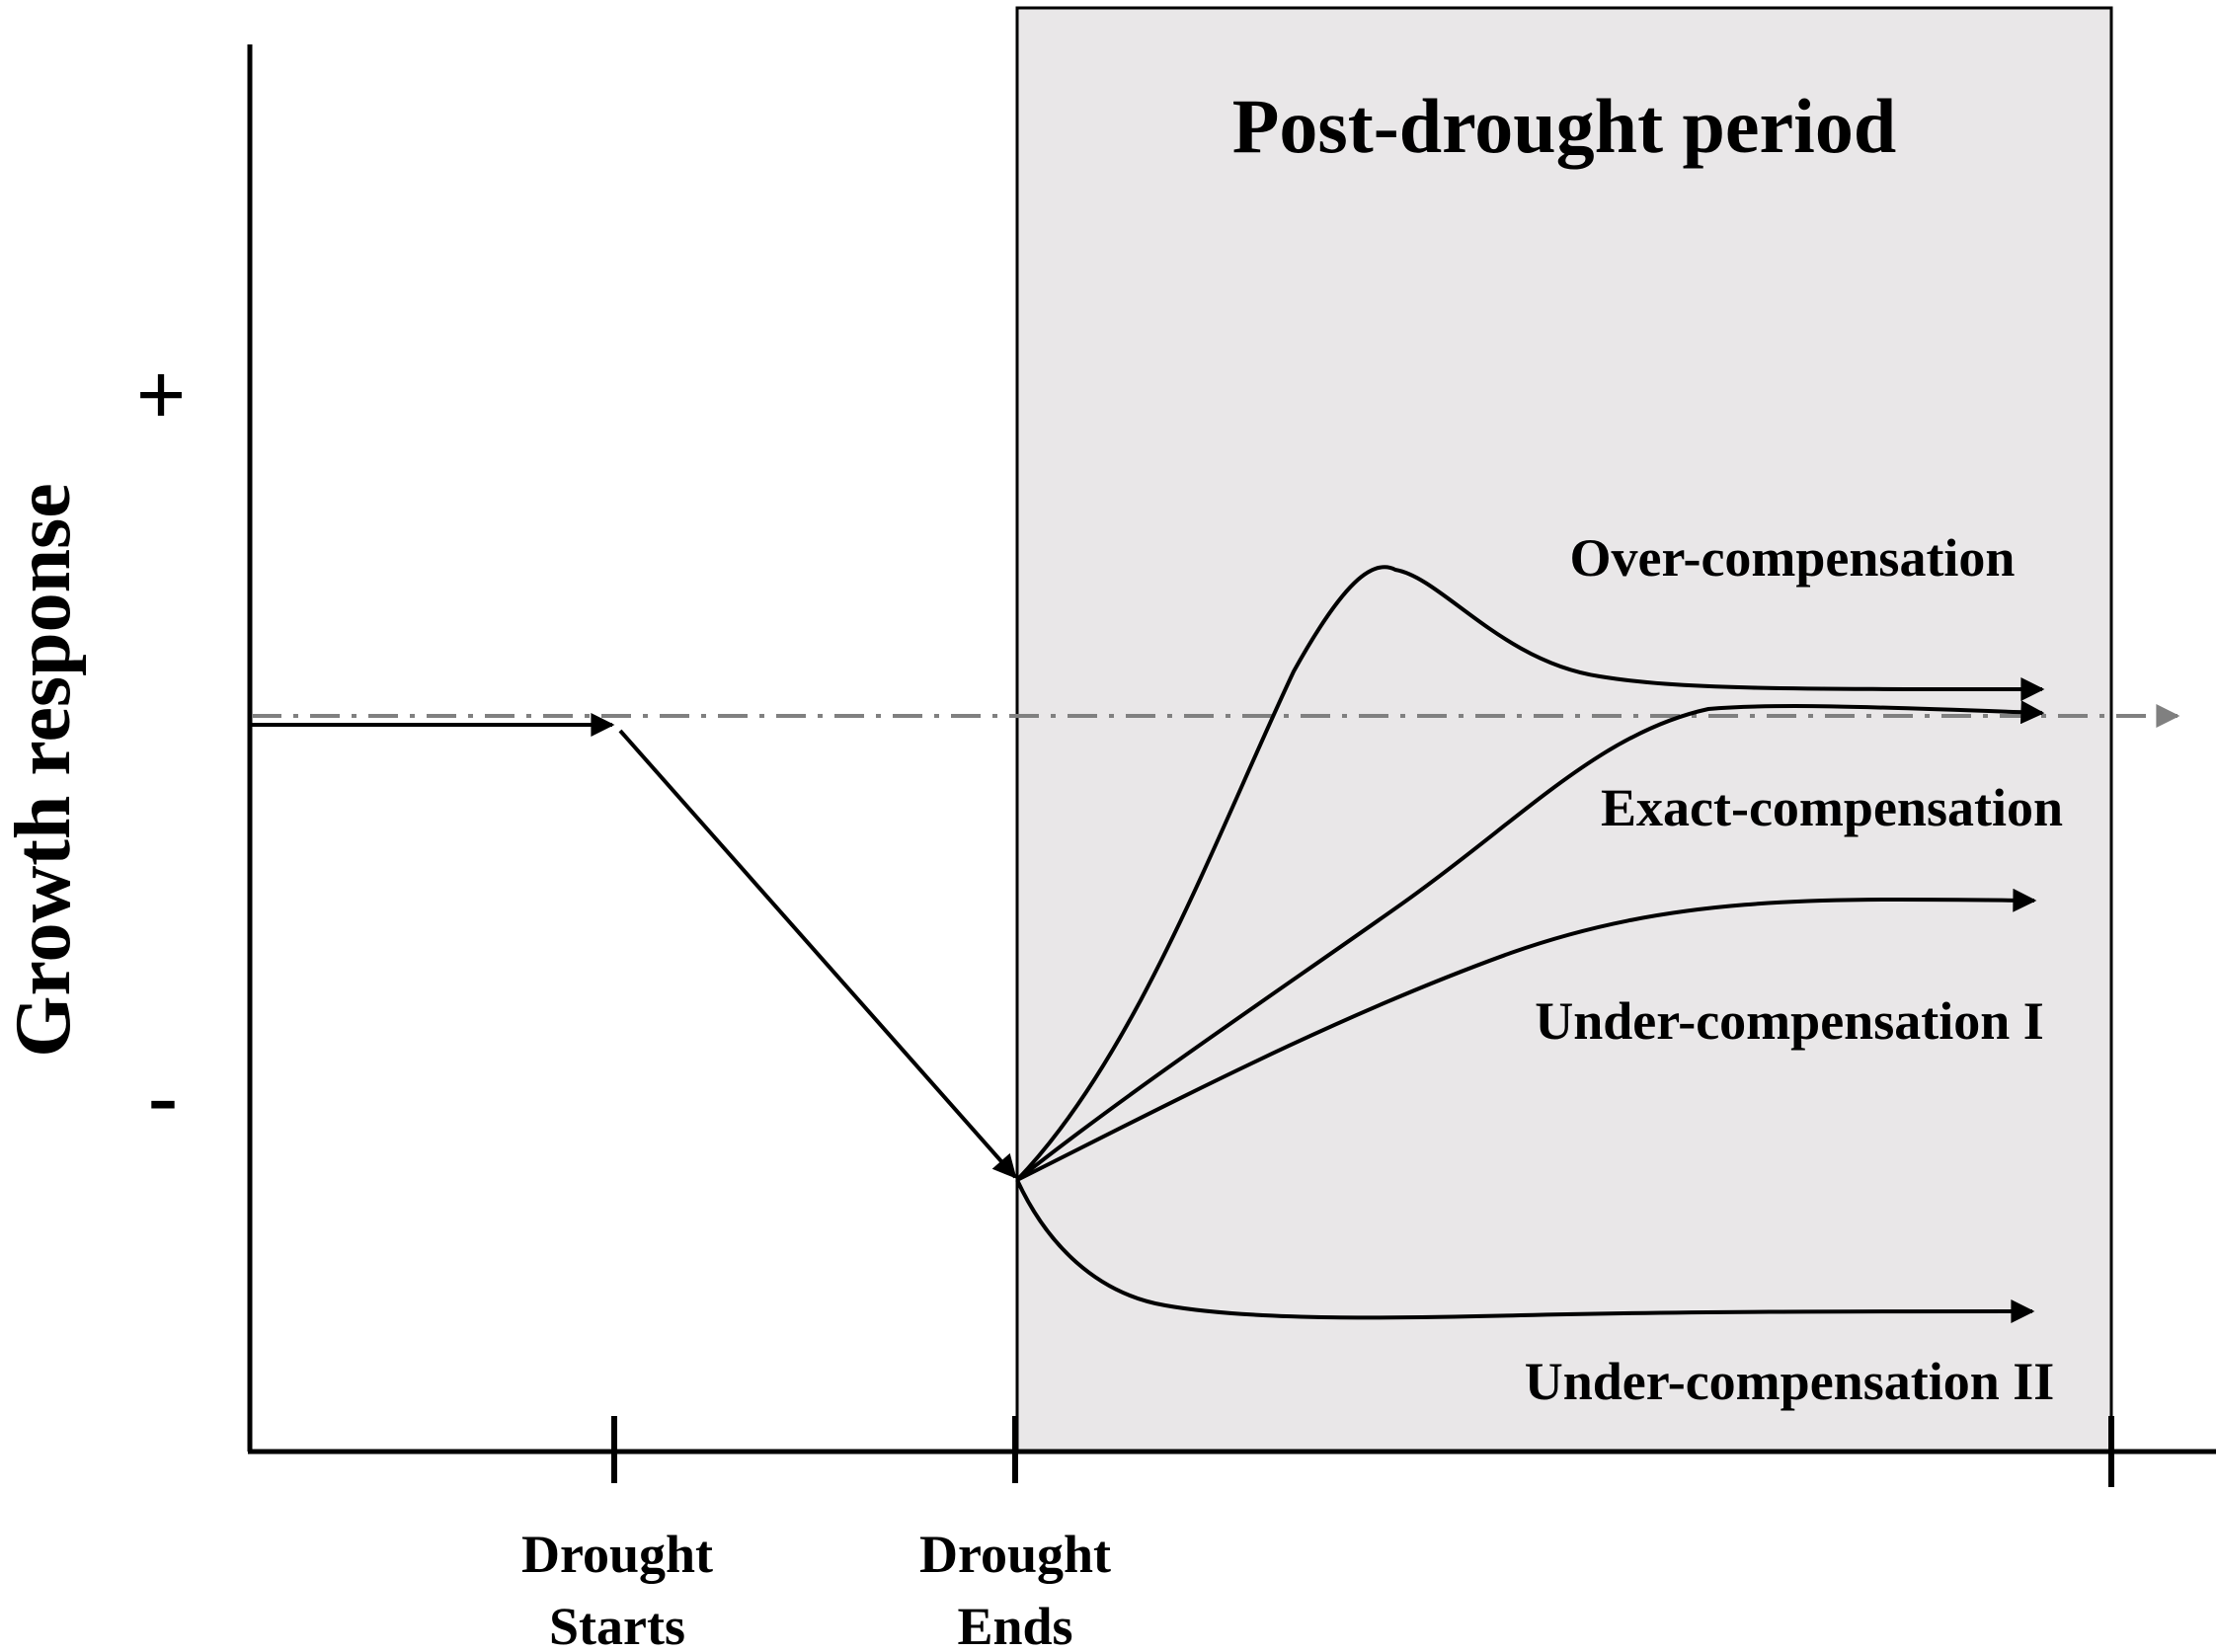 The height and width of the screenshot is (1652, 2216). What do you see at coordinates (1832, 807) in the screenshot?
I see `exact-compensation-label: Exact-compensation` at bounding box center [1832, 807].